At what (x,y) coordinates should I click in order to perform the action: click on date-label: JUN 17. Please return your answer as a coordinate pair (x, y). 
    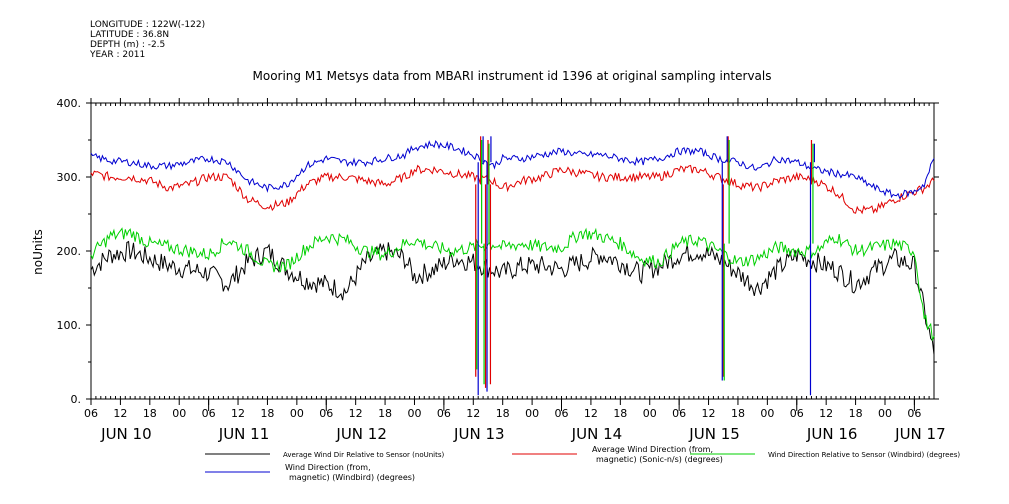
    Looking at the image, I should click on (919, 434).